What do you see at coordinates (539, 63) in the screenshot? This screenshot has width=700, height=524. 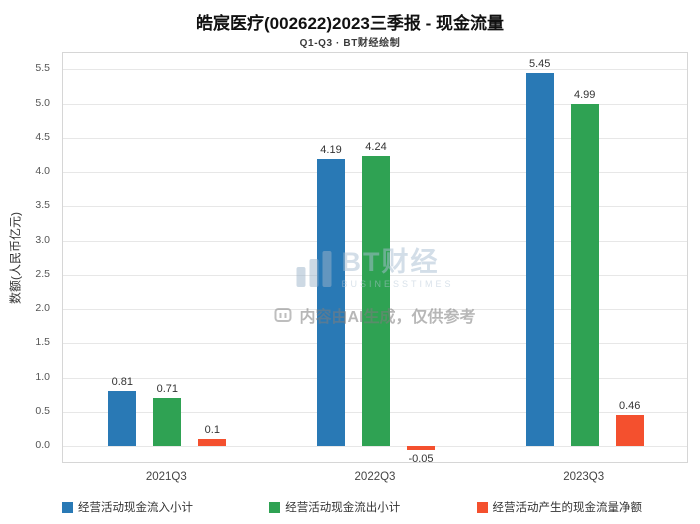 I see `bar-value-label: 5.45` at bounding box center [539, 63].